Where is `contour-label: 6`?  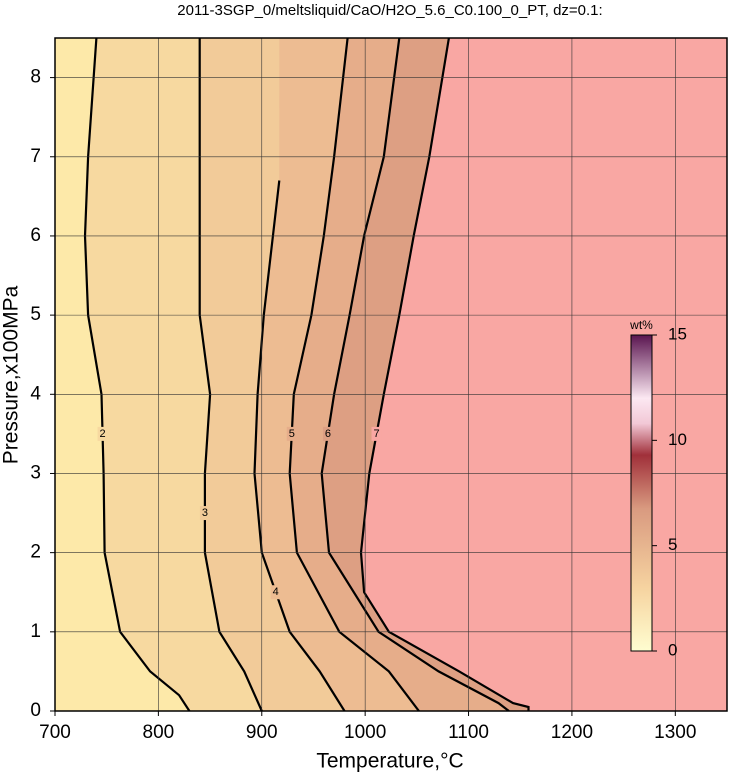 contour-label: 6 is located at coordinates (328, 434).